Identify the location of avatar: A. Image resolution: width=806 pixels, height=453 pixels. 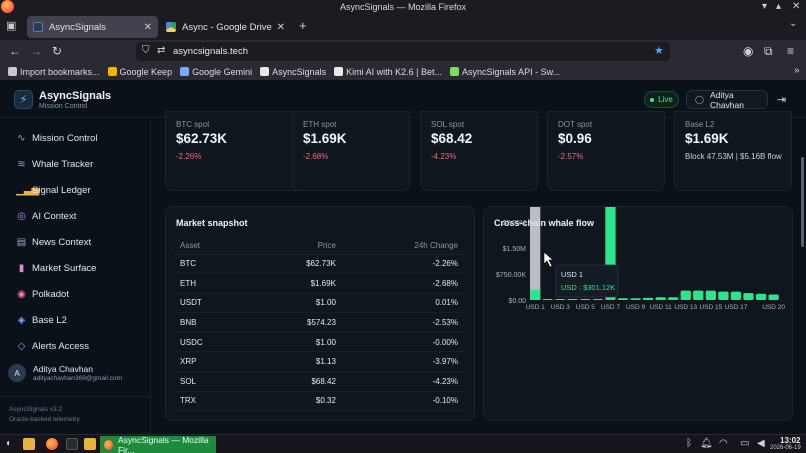
(17, 373).